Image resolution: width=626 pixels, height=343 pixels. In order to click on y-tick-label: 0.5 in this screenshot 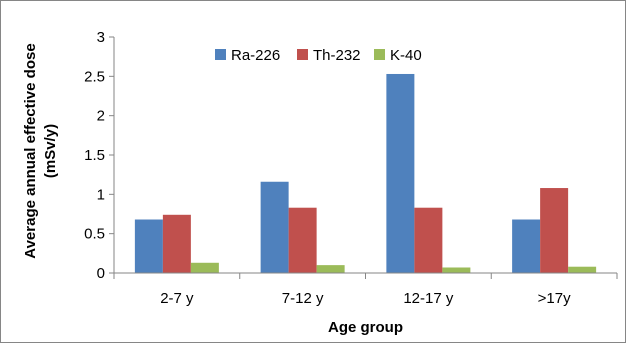, I will do `click(94, 234)`.